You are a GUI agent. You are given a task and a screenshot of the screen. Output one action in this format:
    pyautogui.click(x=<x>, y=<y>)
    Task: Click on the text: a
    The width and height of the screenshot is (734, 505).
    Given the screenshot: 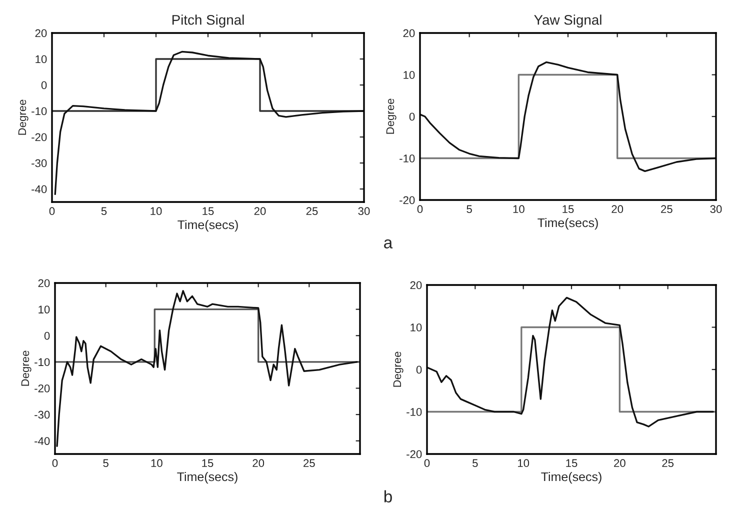 What is the action you would take?
    pyautogui.click(x=388, y=243)
    